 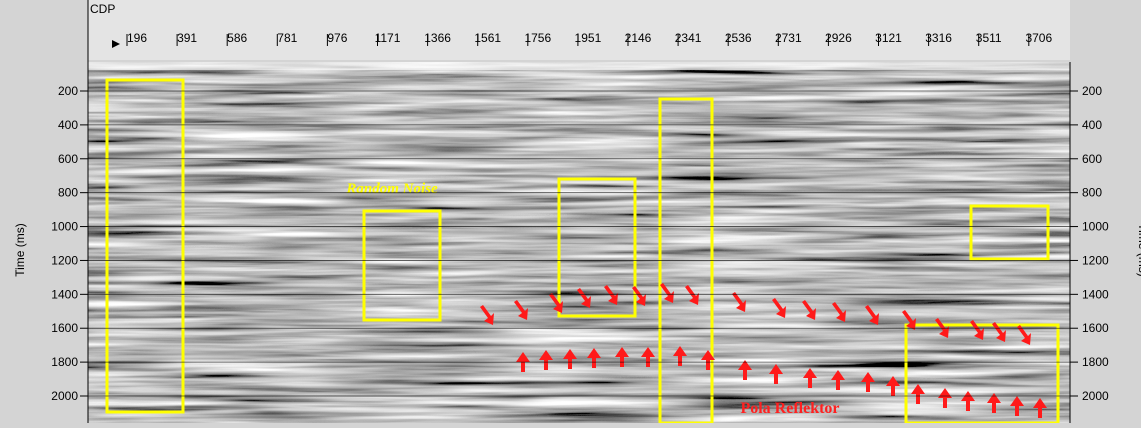 What do you see at coordinates (391, 189) in the screenshot?
I see `annotation: Random Noise` at bounding box center [391, 189].